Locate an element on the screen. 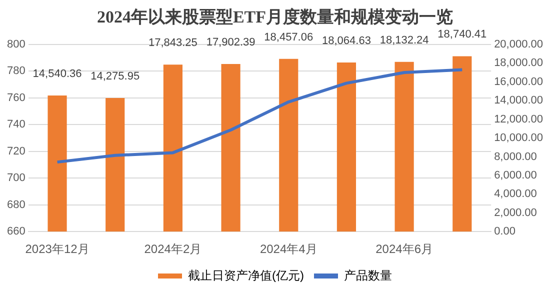 The width and height of the screenshot is (554, 296). y2-tick-label: 8,000.00 is located at coordinates (515, 156).